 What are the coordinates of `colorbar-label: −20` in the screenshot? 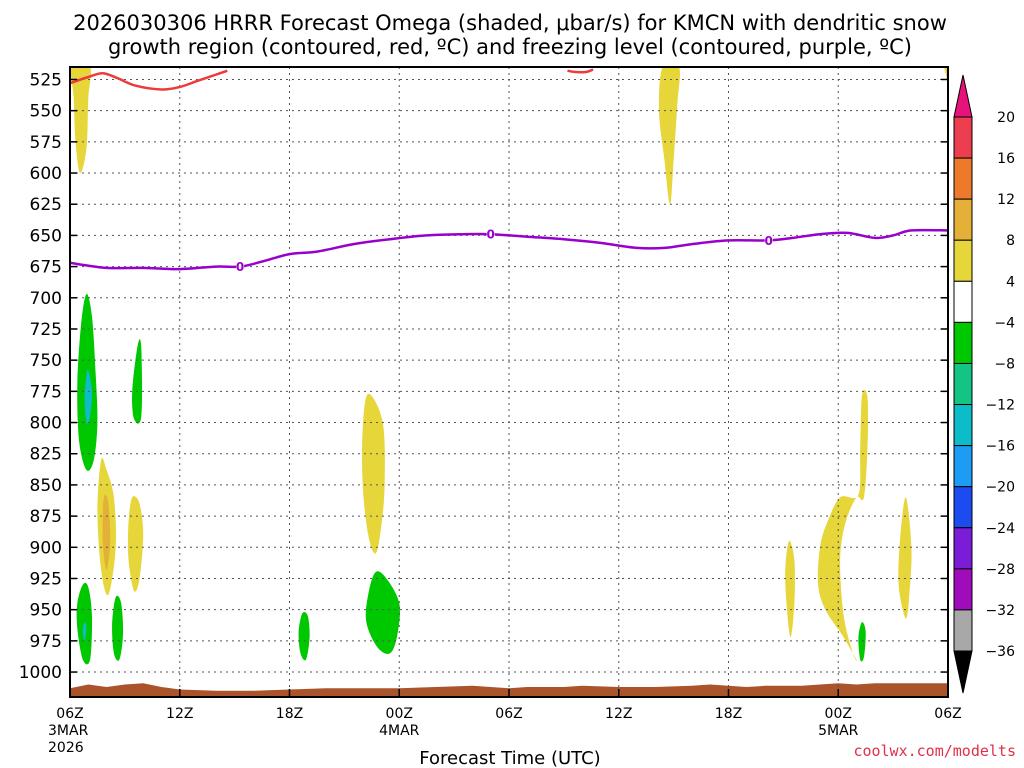 It's located at (1000, 488).